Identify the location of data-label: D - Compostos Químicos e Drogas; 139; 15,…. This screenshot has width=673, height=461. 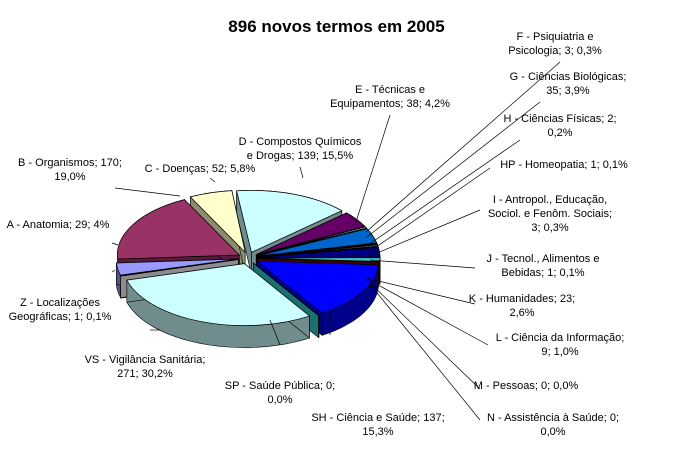
(300, 149).